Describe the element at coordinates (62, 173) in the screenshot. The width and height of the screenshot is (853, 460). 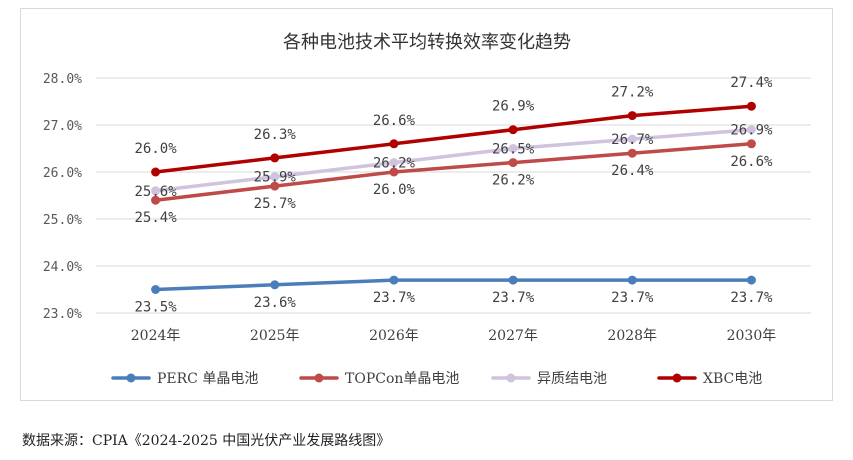
I see `y-tick-label: 26.0%` at that location.